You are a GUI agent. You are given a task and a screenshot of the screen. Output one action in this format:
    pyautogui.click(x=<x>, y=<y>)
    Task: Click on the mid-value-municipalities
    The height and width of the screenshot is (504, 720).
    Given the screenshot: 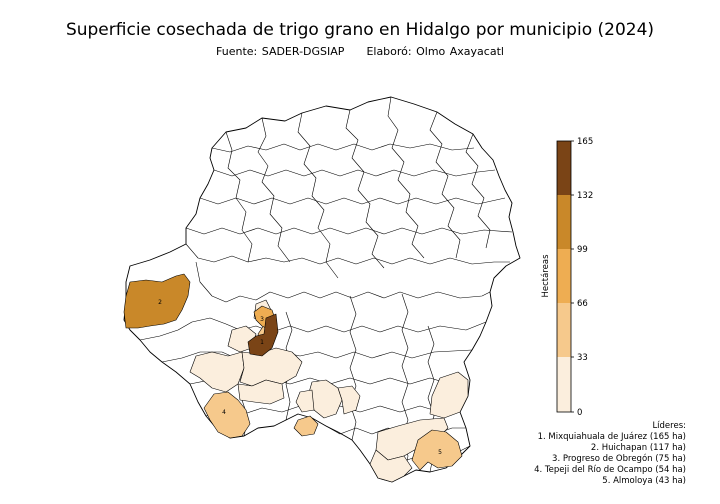 What is the action you would take?
    pyautogui.click(x=333, y=396)
    